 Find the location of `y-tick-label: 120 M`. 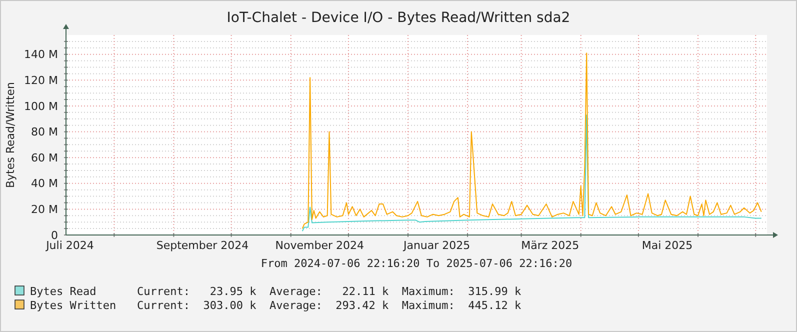

y-tick-label: 120 M is located at coordinates (41, 81).